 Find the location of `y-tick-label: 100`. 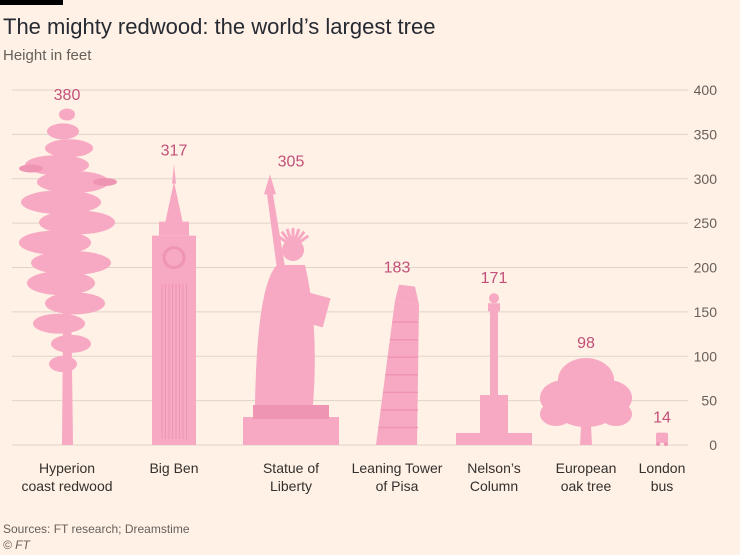

y-tick-label: 100 is located at coordinates (706, 356).